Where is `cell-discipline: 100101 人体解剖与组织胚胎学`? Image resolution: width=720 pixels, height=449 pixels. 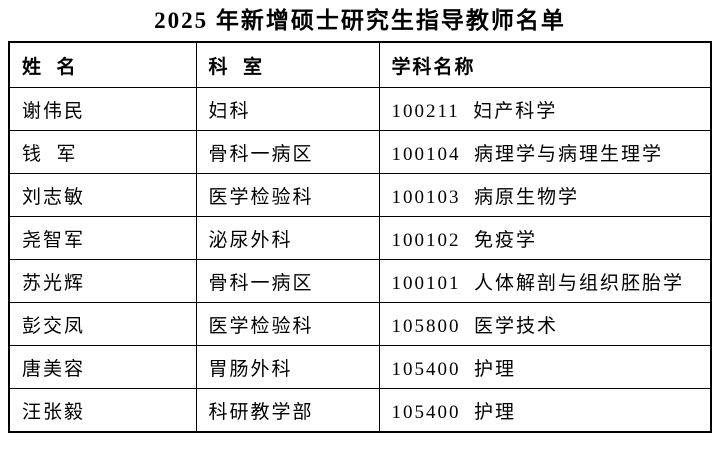
cell-discipline: 100101 人体解剖与组织胚胎学 is located at coordinates (545, 281).